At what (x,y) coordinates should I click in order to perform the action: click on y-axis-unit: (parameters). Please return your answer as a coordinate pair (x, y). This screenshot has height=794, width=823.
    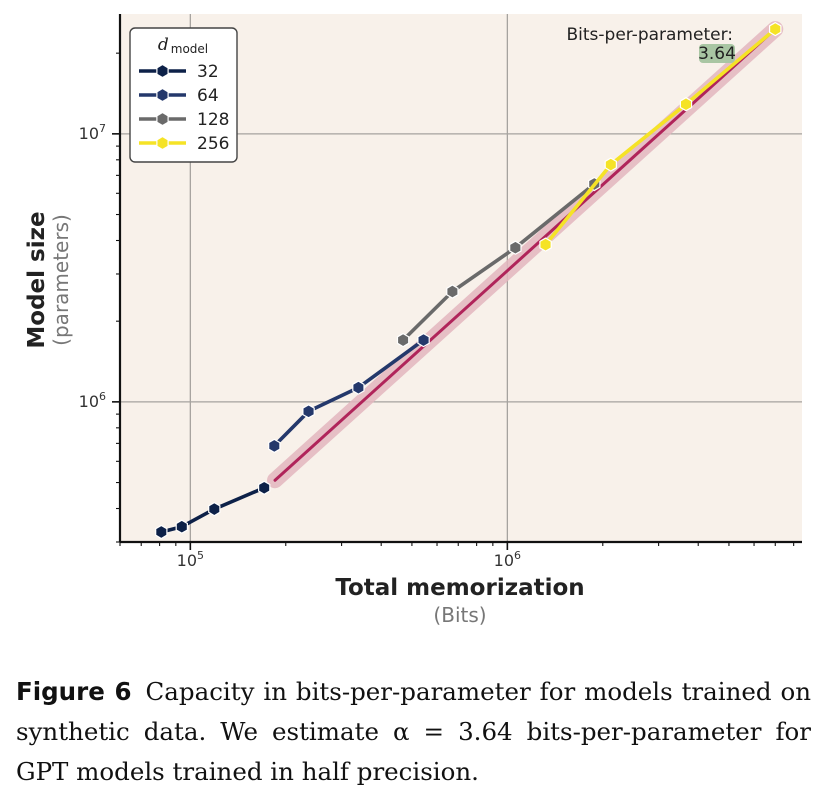
    Looking at the image, I should click on (61, 280).